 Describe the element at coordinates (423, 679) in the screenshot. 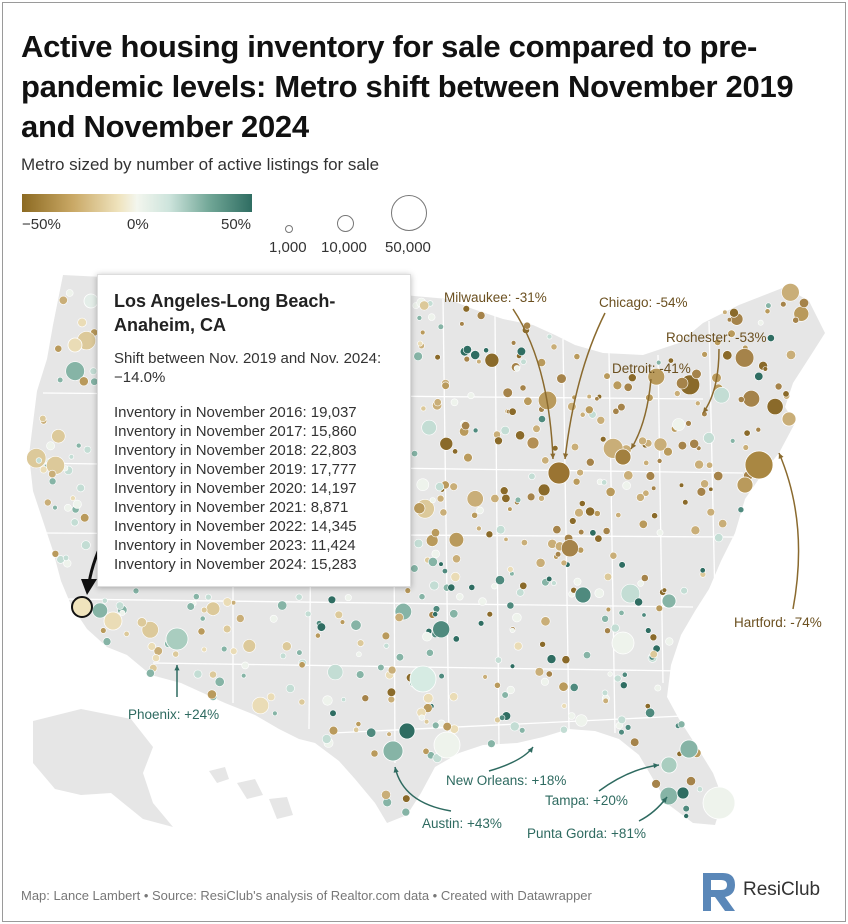

I see `dallas-bubble` at that location.